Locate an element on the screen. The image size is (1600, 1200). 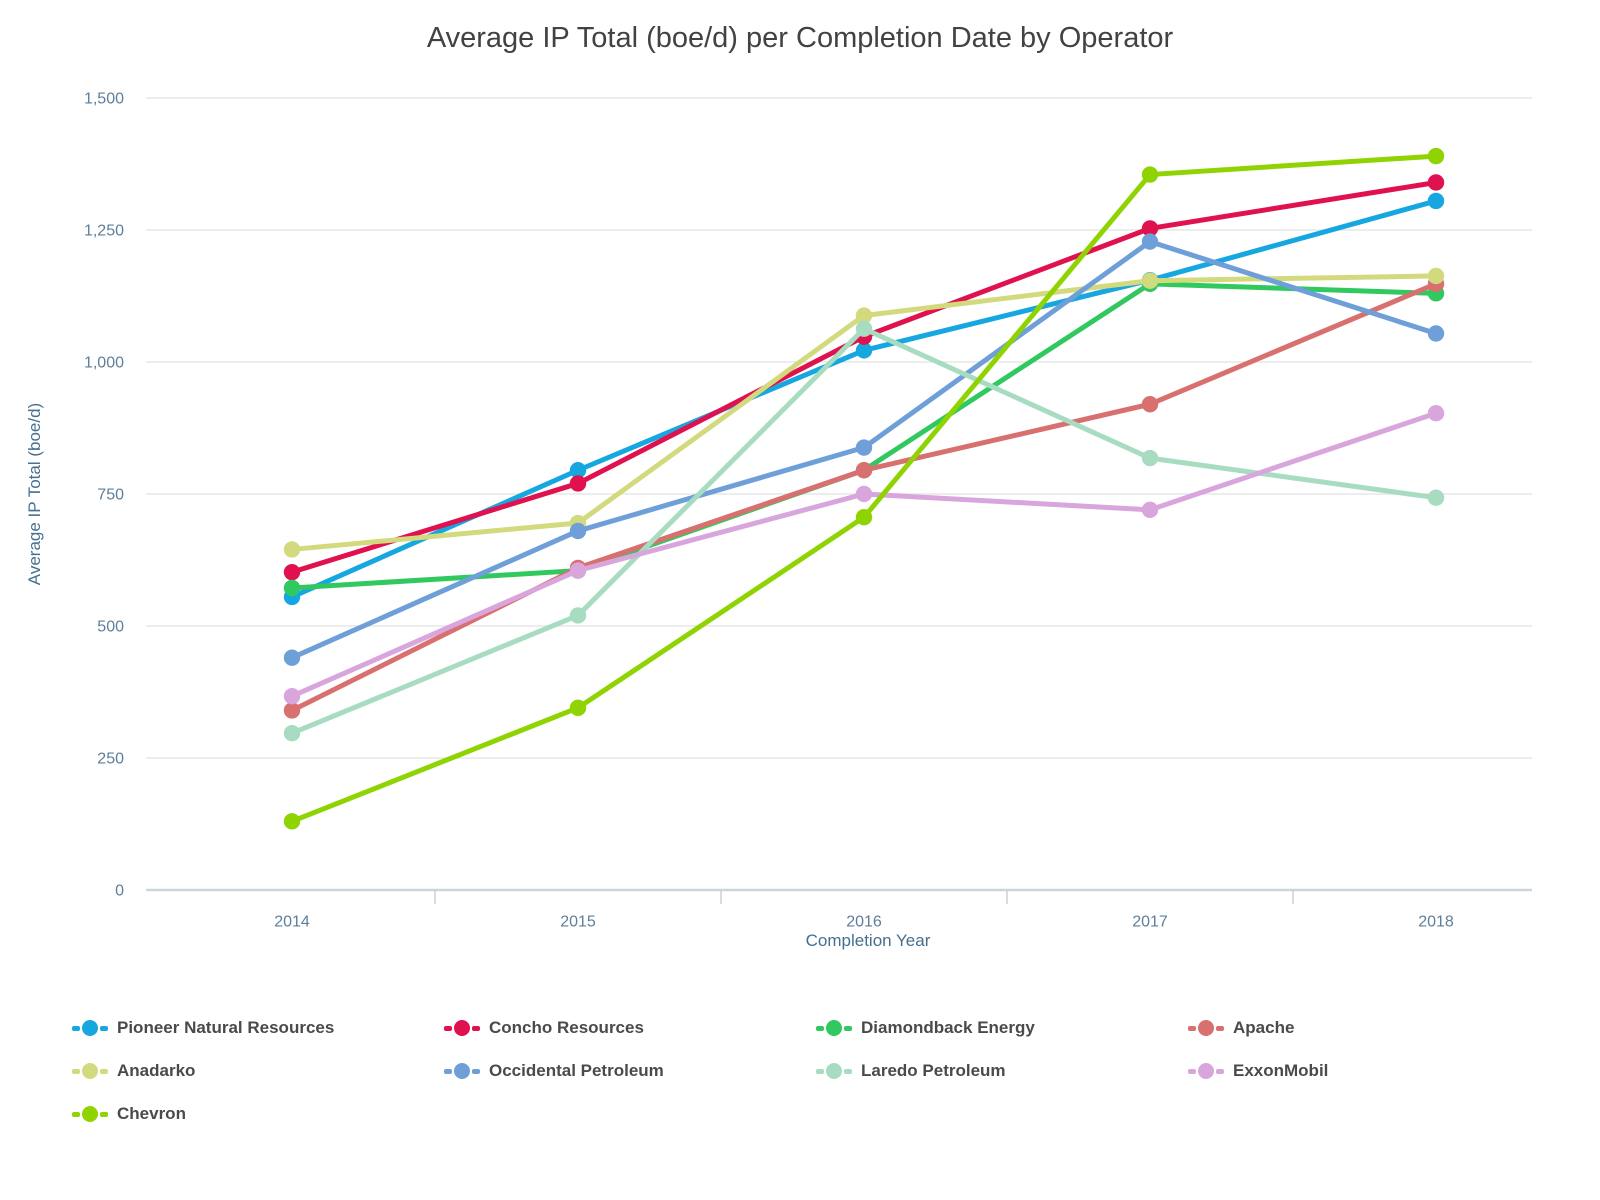
data-point-pioneer-natural-resources-2015 is located at coordinates (578, 470).